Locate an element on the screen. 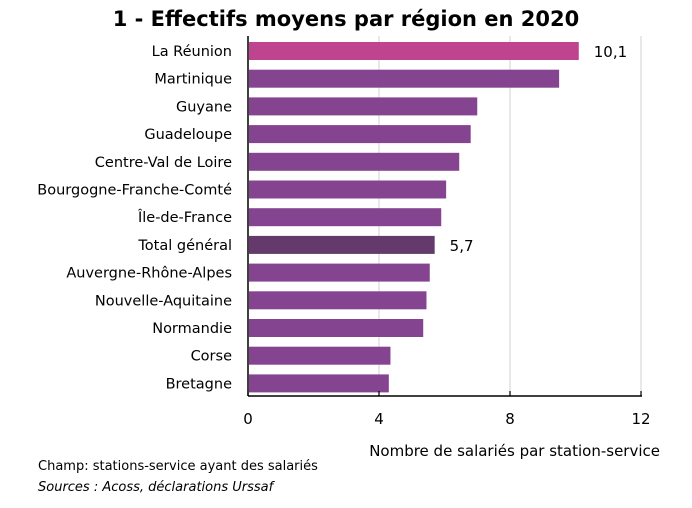  category-label: Auvergne-Rhône-Alpes is located at coordinates (149, 274).